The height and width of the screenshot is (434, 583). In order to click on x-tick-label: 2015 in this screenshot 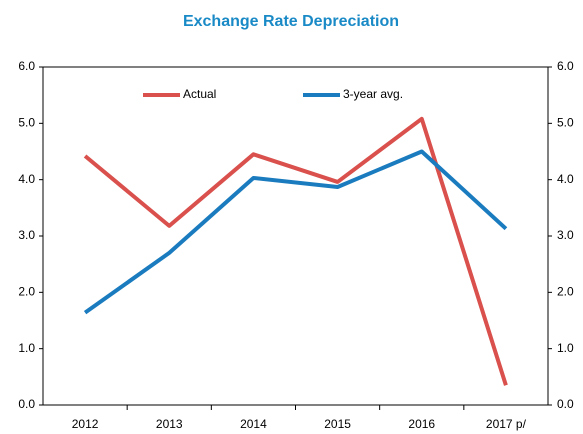, I will do `click(337, 424)`.